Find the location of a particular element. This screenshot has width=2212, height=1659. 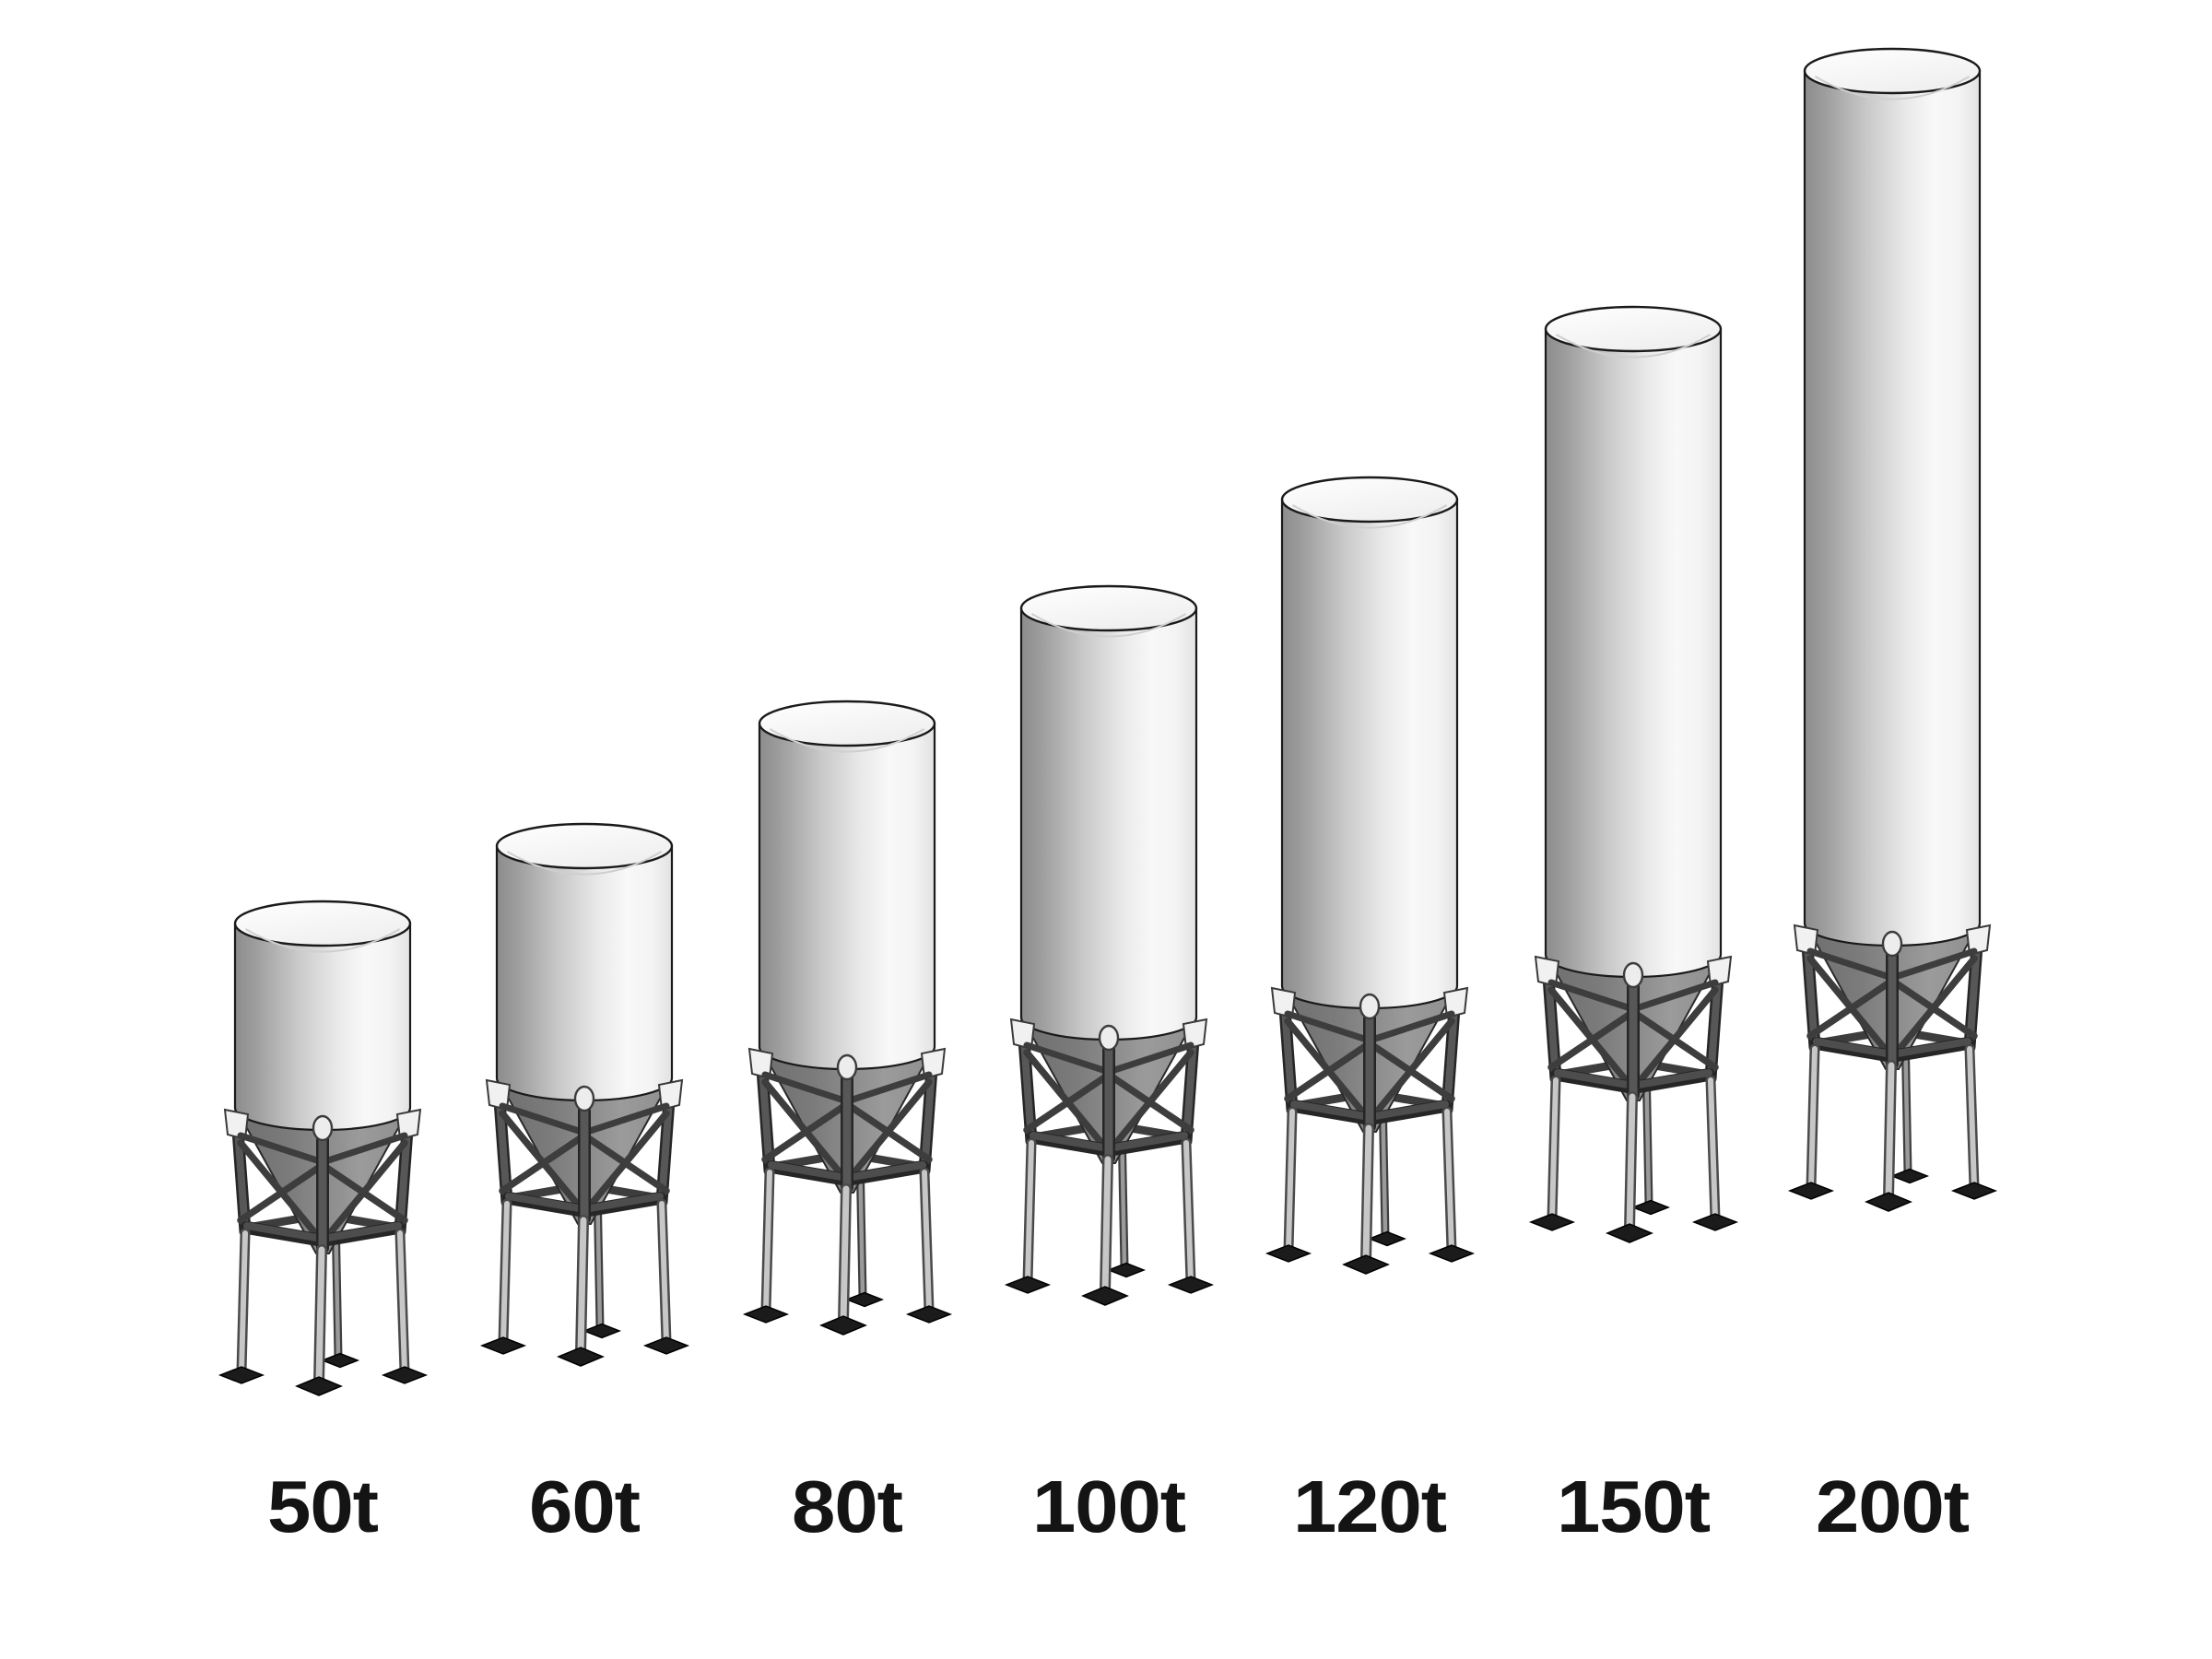

silo-200t: 200t is located at coordinates (1892, 797).